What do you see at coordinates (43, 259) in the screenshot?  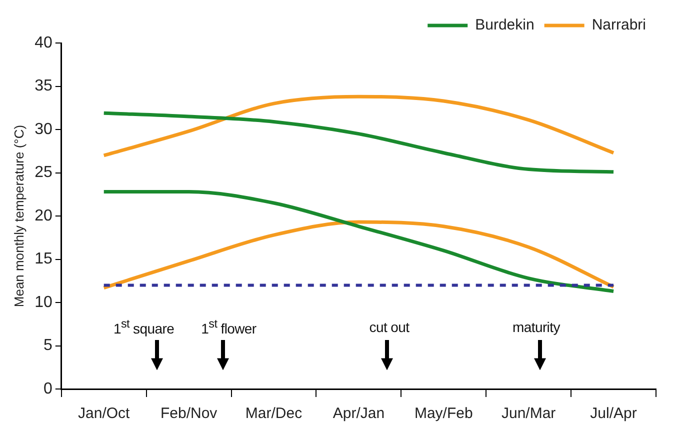 I see `y-tick-label: 15` at bounding box center [43, 259].